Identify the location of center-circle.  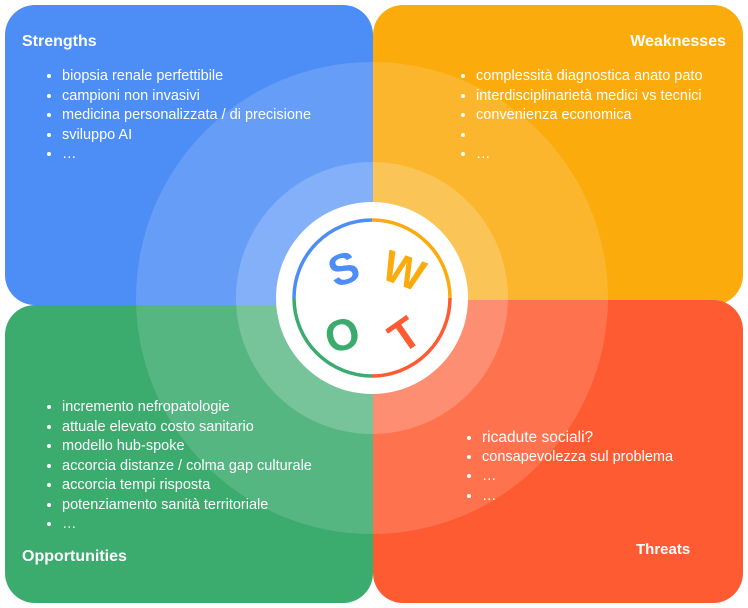
(372, 298).